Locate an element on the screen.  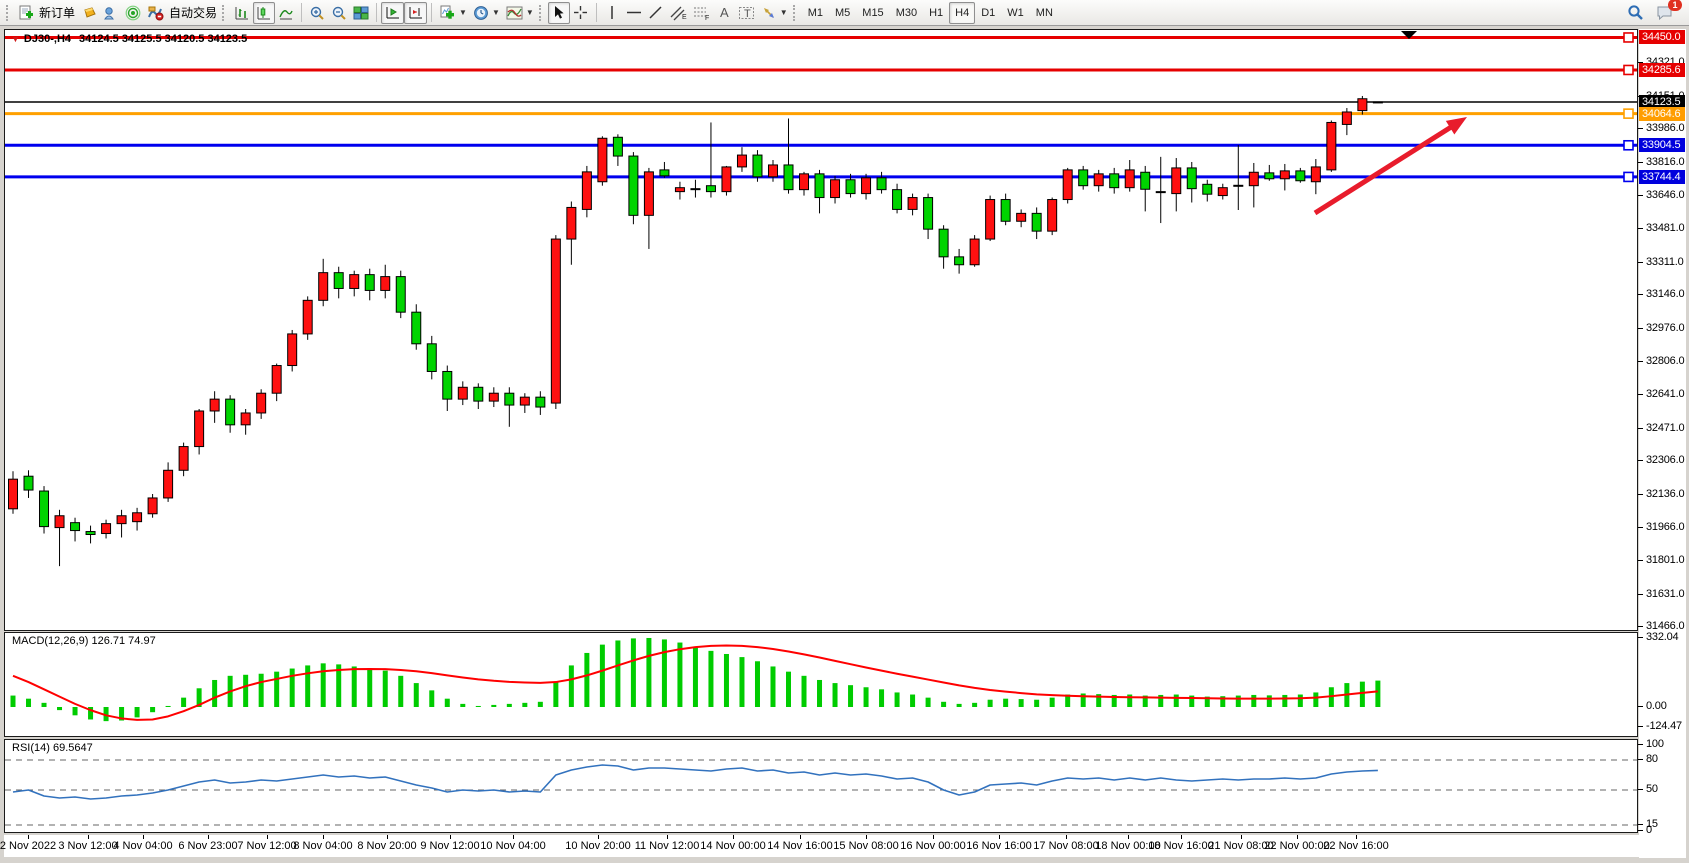
trend-arrow is located at coordinates (1385, 169).